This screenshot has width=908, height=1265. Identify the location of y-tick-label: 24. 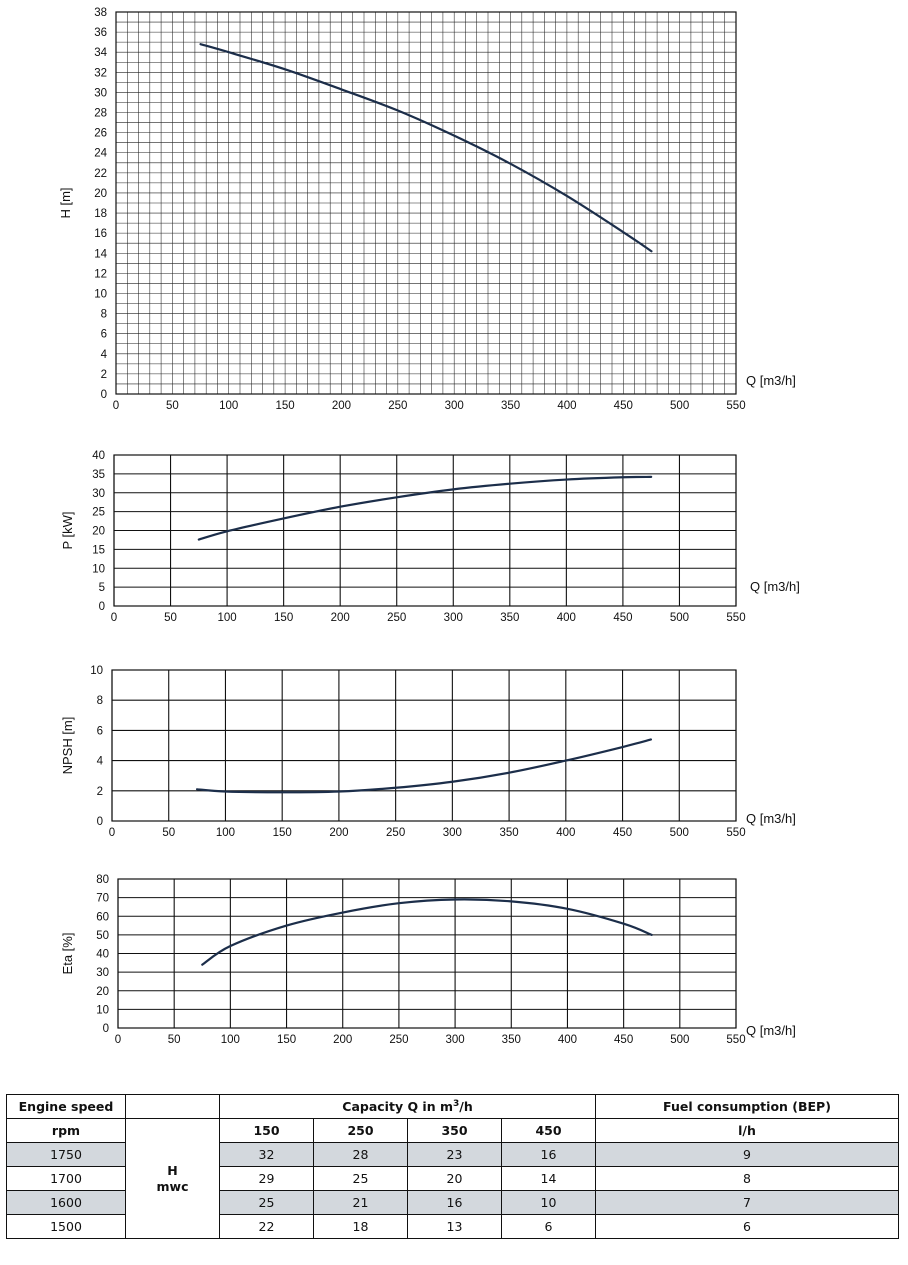
(100, 154).